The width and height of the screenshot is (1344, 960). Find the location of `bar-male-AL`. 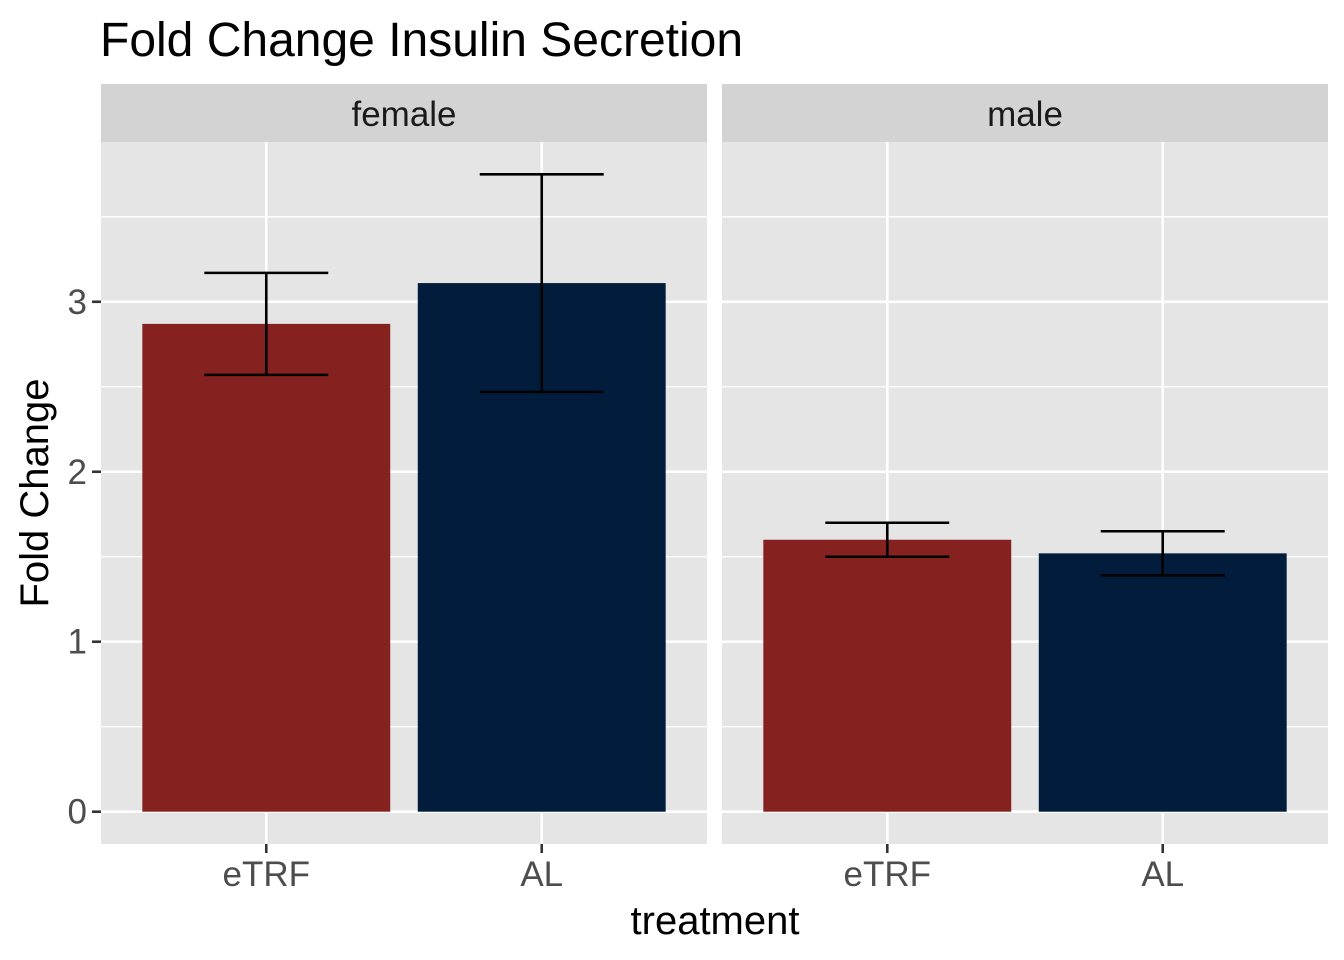

bar-male-AL is located at coordinates (1162, 682).